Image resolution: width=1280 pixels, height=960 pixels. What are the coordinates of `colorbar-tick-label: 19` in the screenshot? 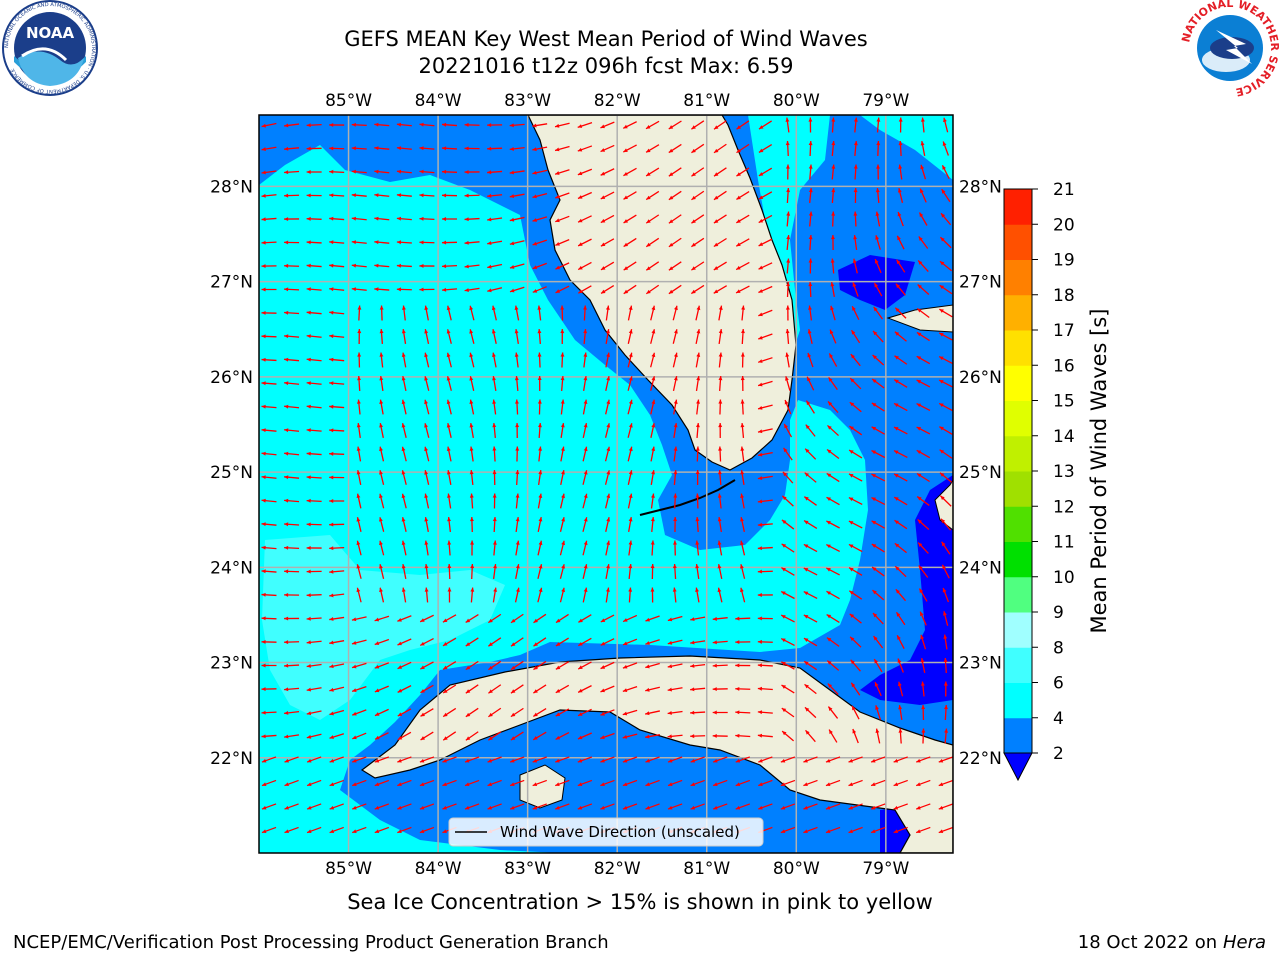 It's located at (1064, 261).